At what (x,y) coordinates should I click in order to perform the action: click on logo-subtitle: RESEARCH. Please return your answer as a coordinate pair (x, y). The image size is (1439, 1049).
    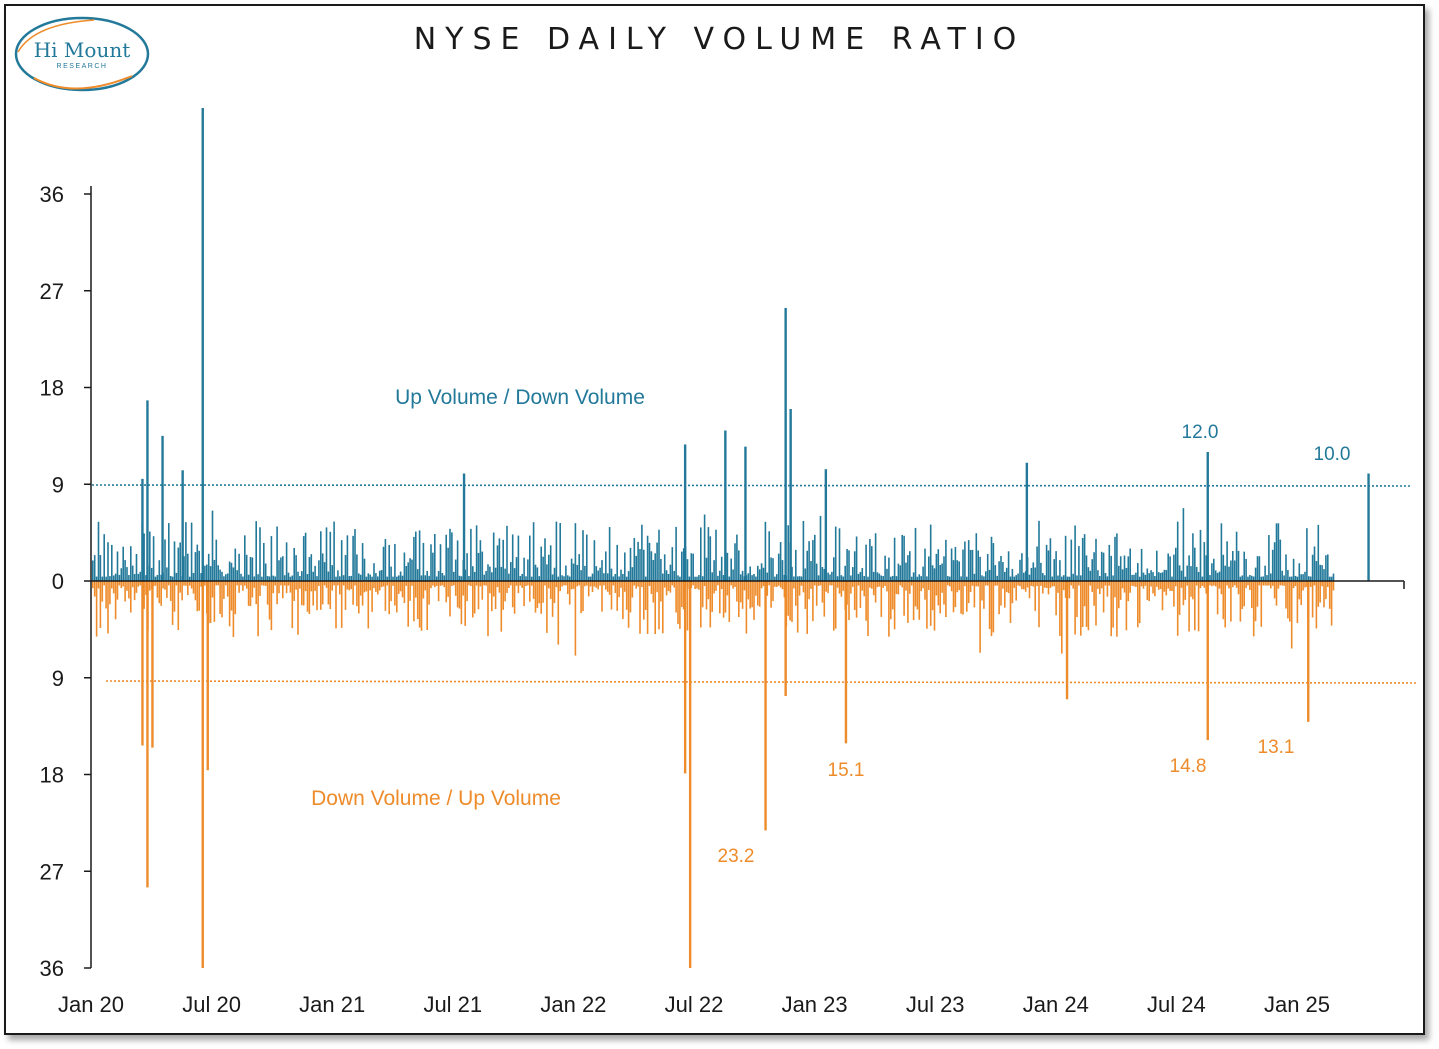
    Looking at the image, I should click on (82, 66).